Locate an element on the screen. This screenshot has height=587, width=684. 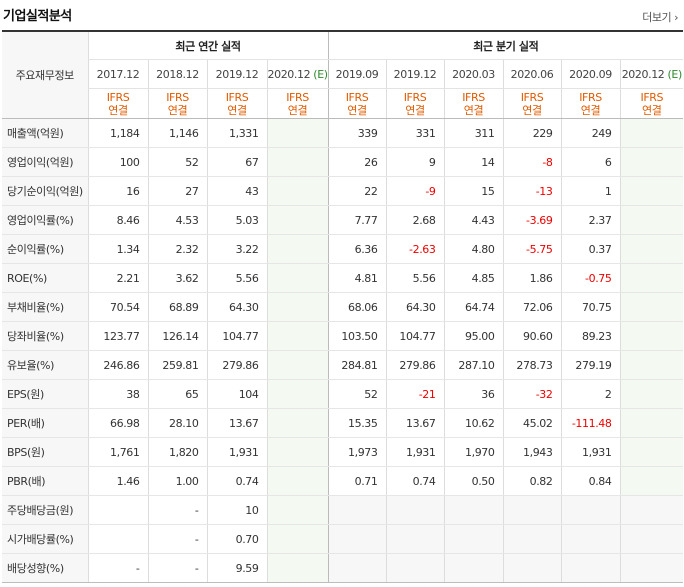
value-cell: 0.74 is located at coordinates (236, 481).